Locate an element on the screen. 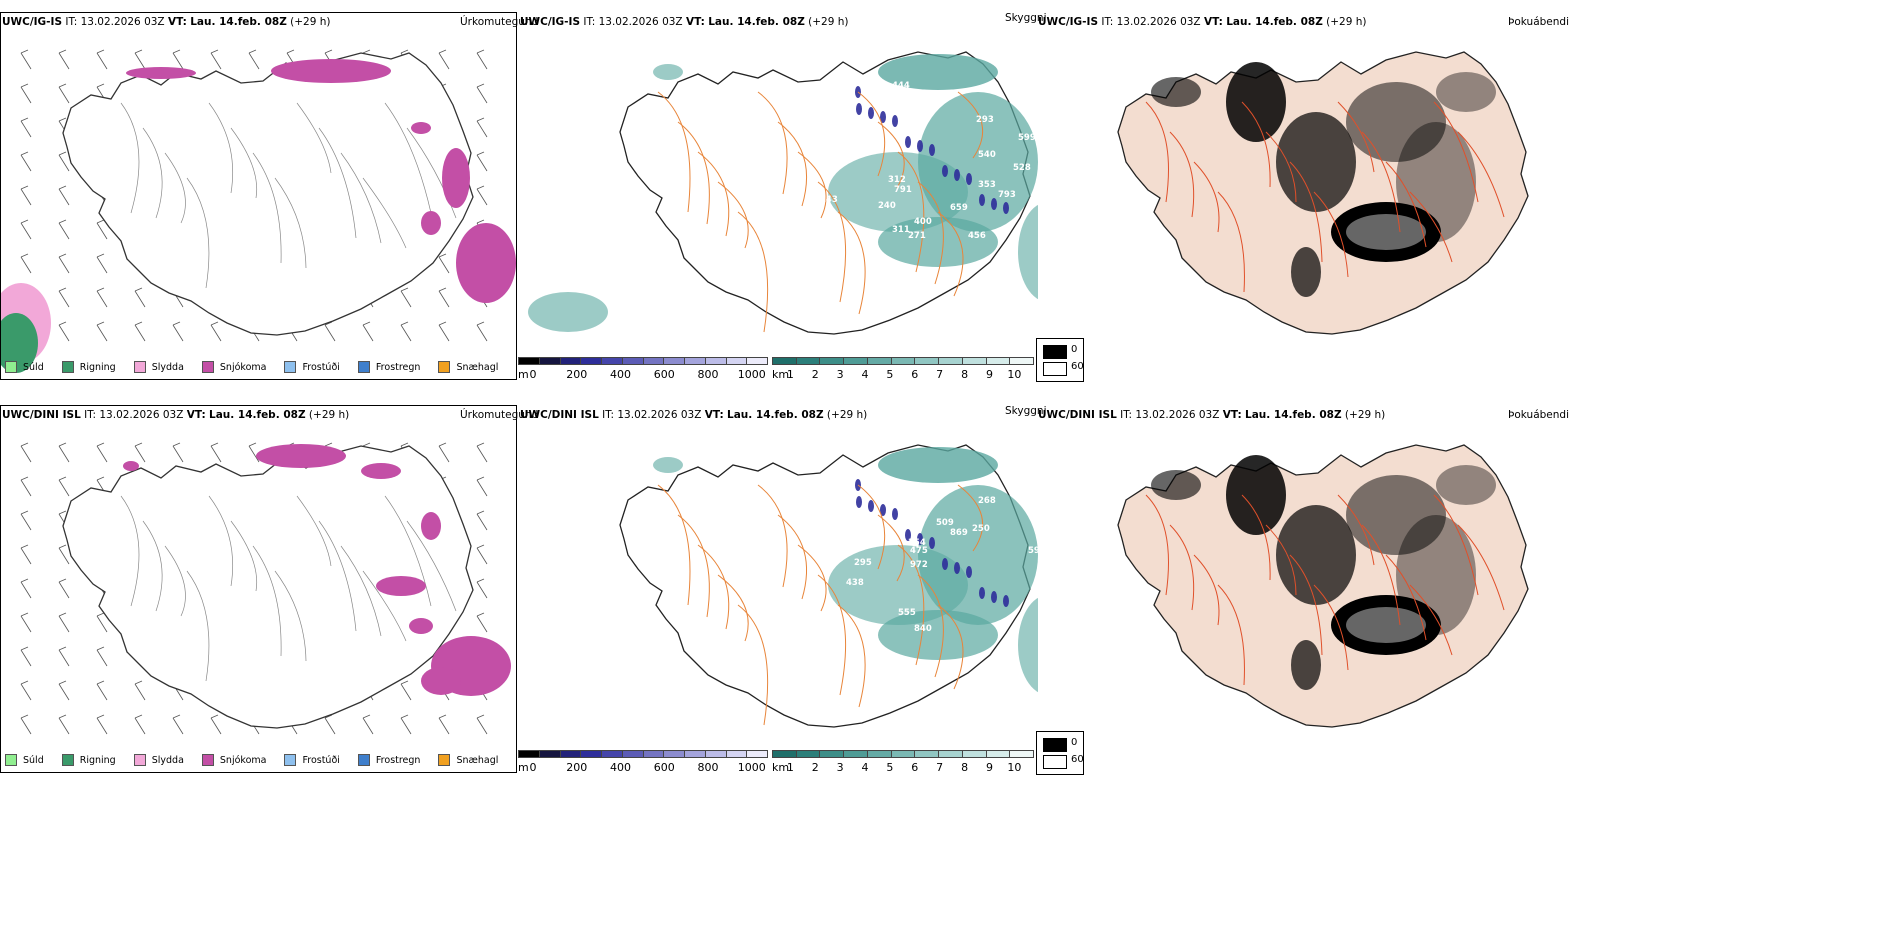 This screenshot has width=1900, height=950. colorbar-tick: 800 is located at coordinates (708, 767).